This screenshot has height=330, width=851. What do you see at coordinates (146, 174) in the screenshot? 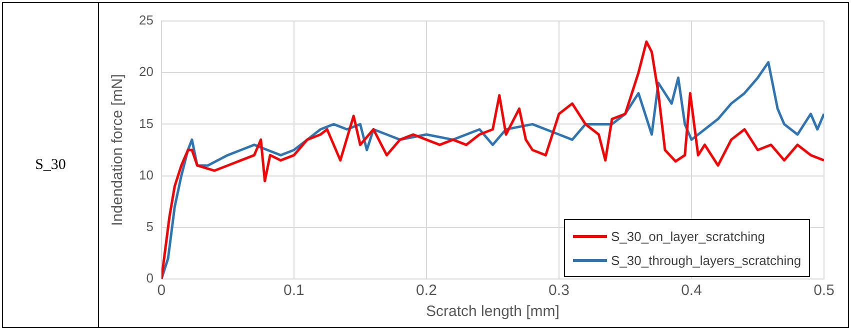
I see `y-tick-label: 10` at bounding box center [146, 174].